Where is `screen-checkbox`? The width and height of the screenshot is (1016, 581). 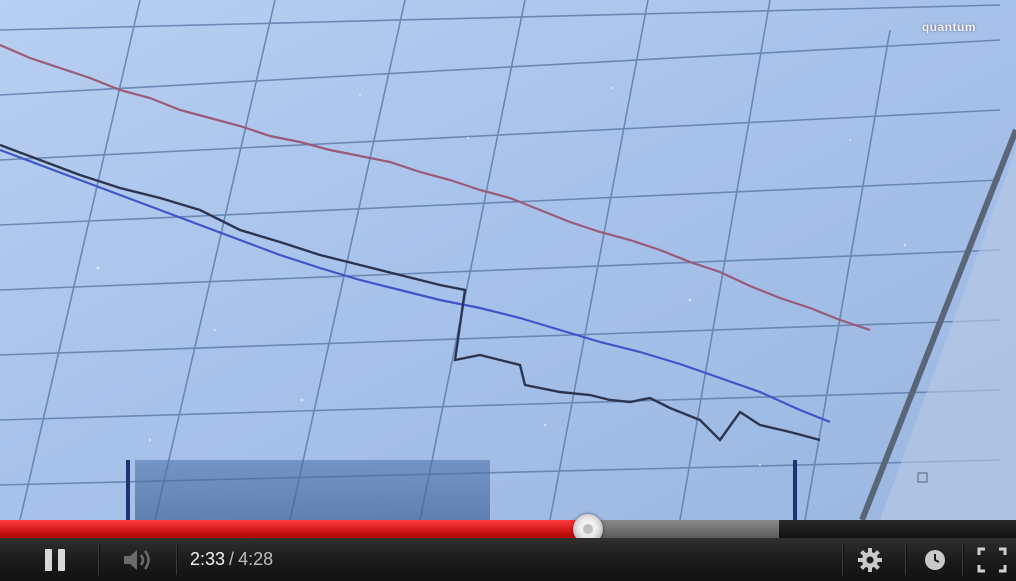
screen-checkbox is located at coordinates (922, 477).